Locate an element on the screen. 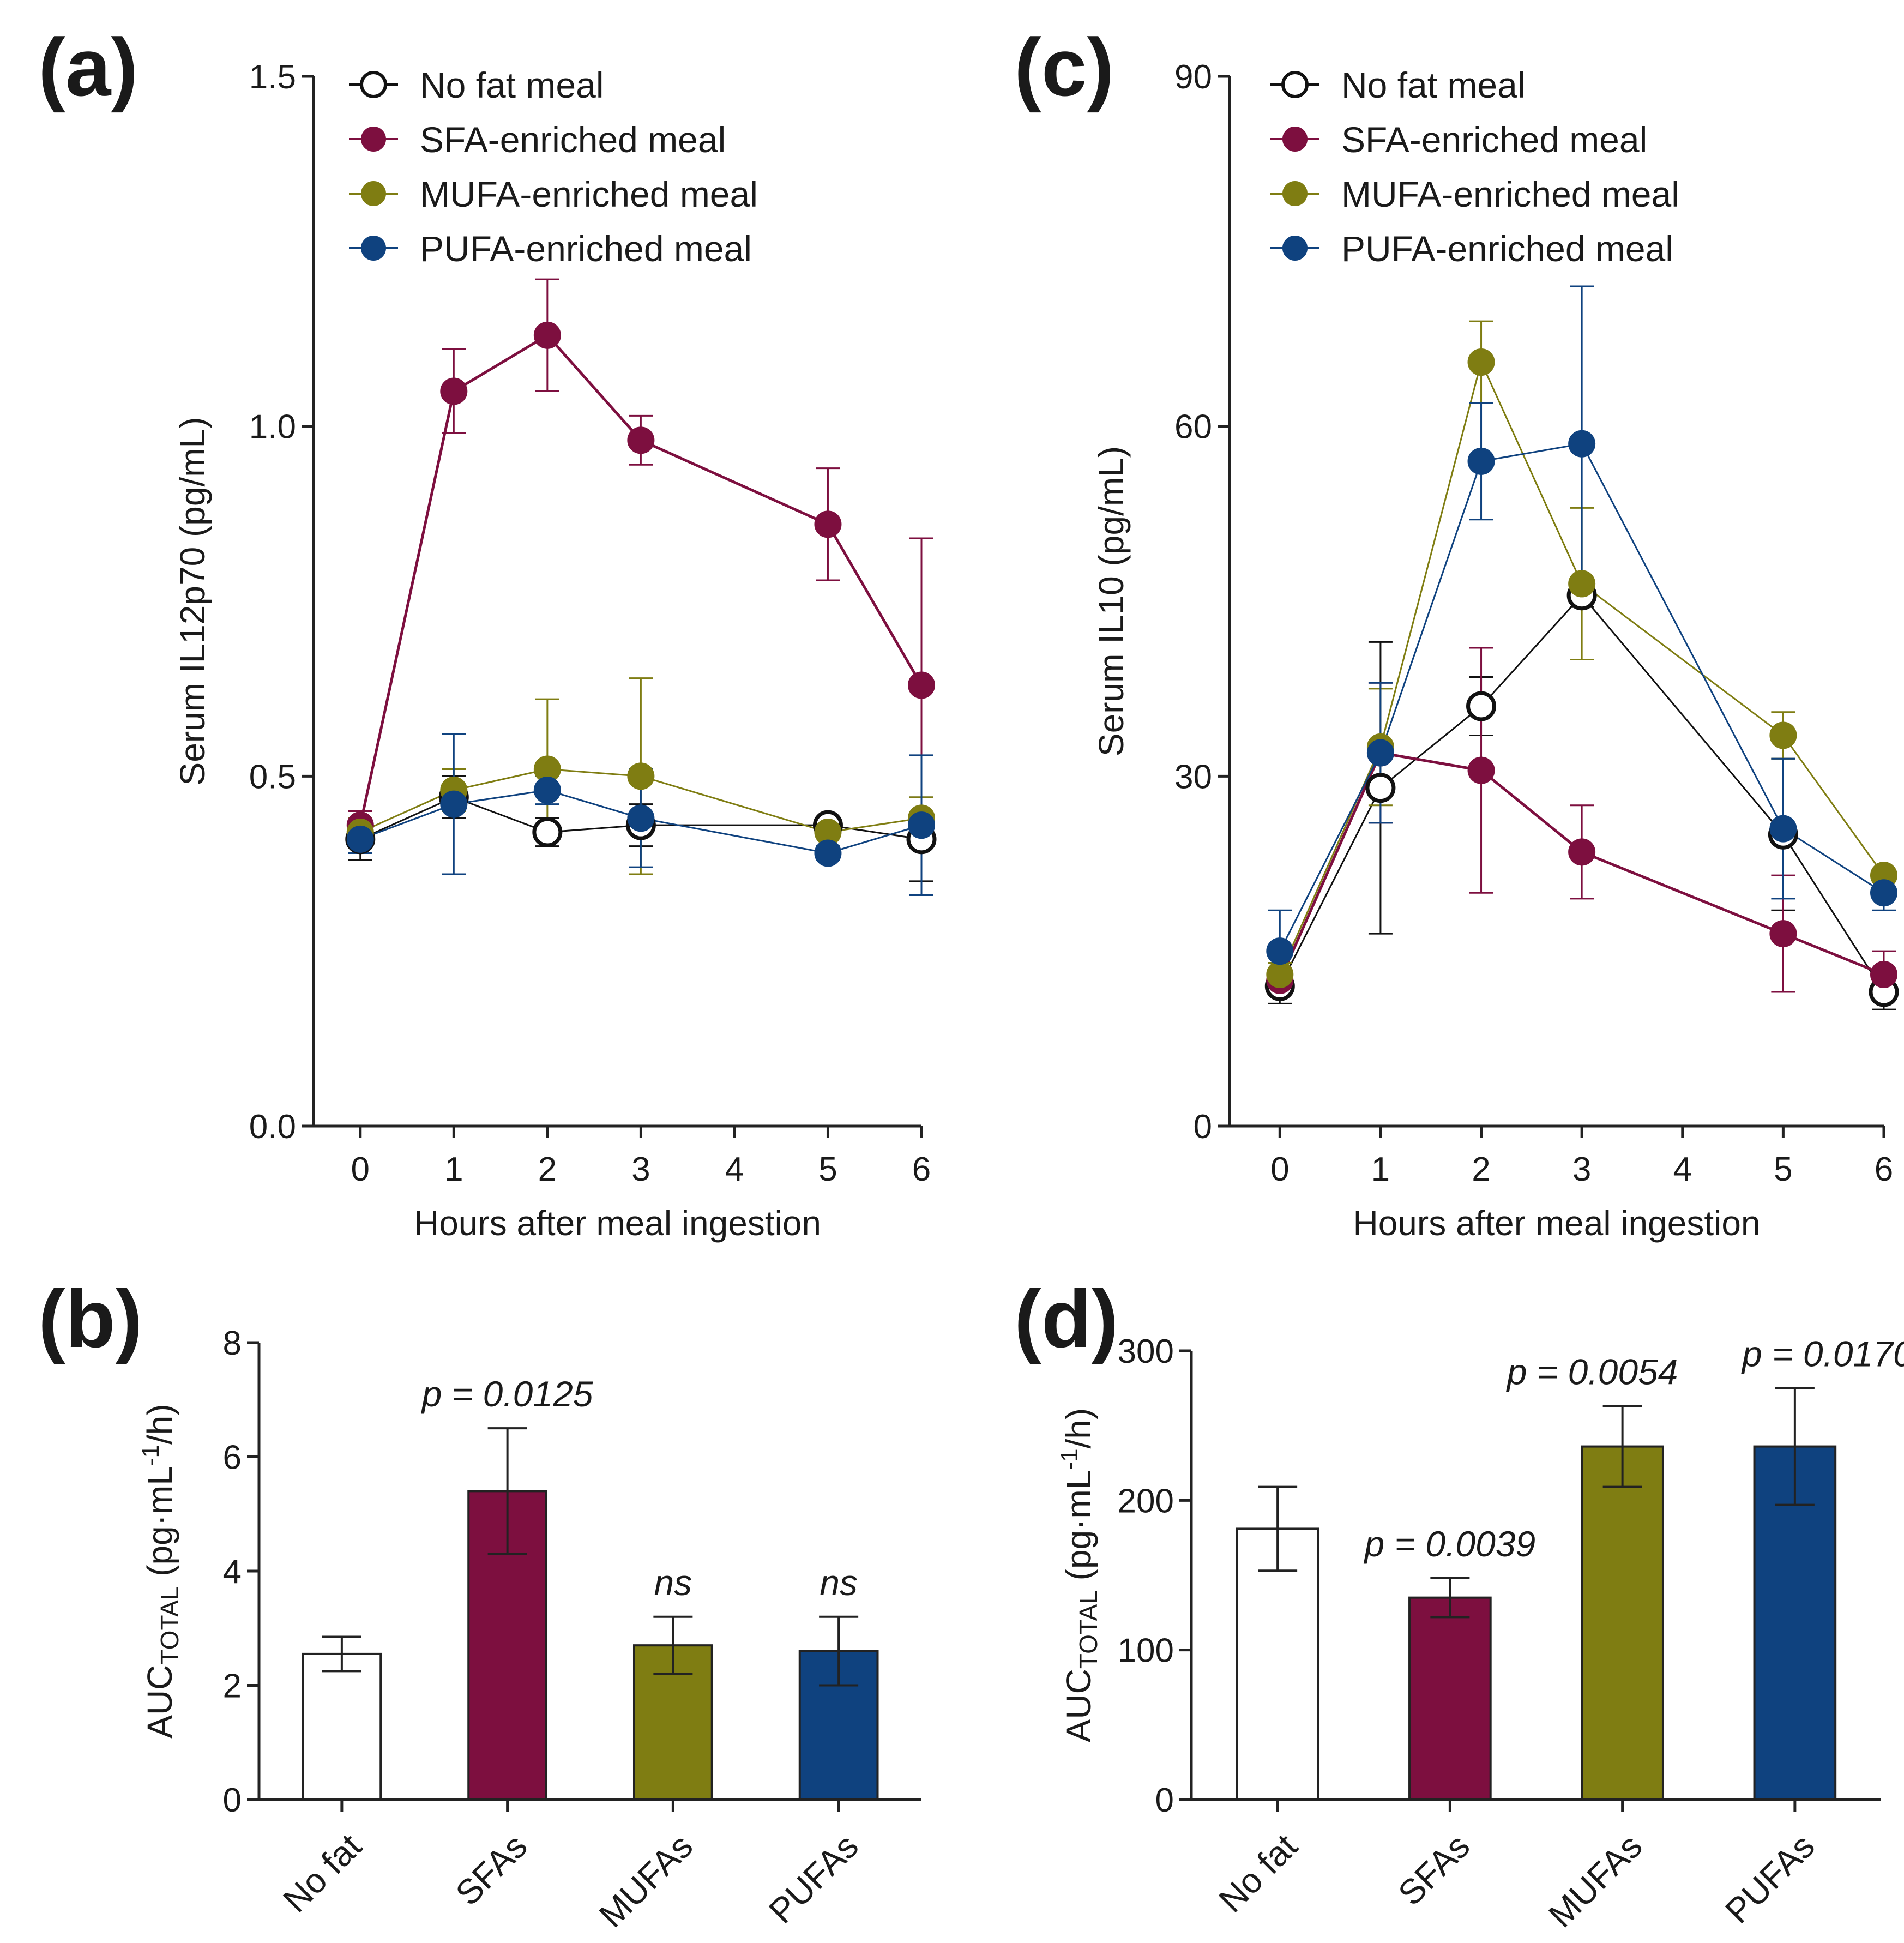 The width and height of the screenshot is (1904, 1943). panel-label-c: (c) is located at coordinates (1064, 67).